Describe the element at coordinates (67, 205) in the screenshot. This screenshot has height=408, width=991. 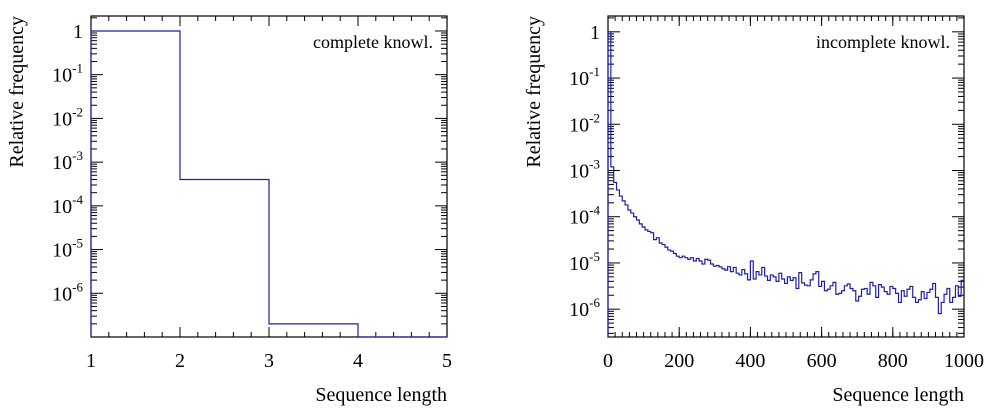
I see `y-tick-label: 10⁻⁴` at that location.